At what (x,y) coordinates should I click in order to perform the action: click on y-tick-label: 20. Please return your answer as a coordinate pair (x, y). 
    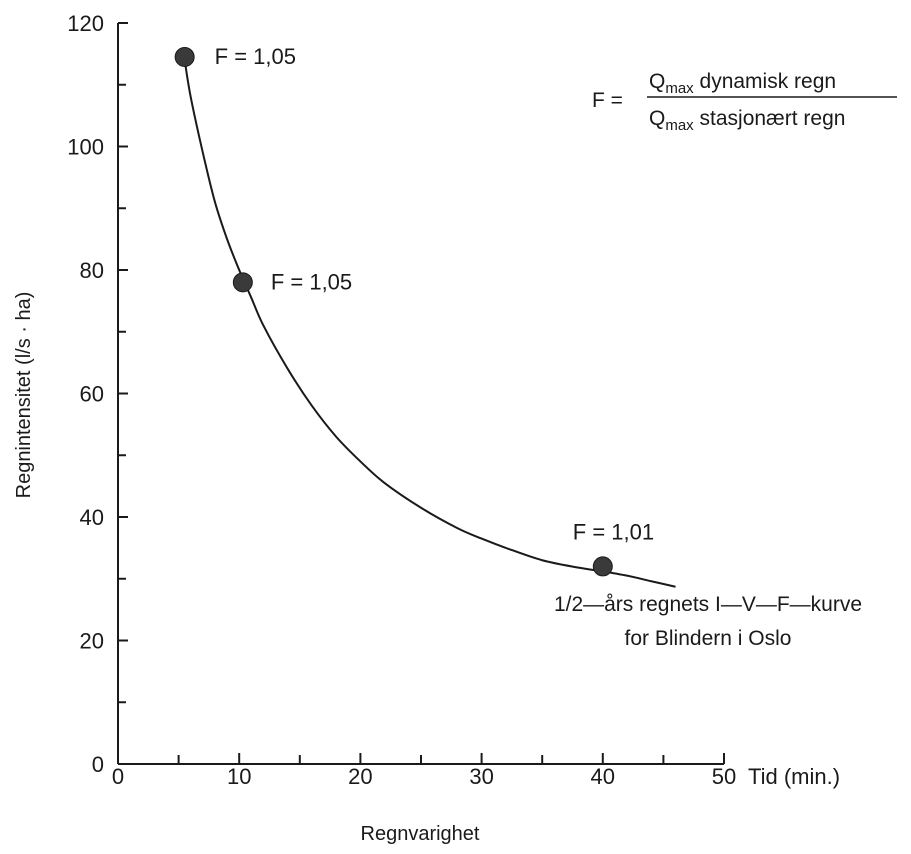
    Looking at the image, I should click on (92, 641).